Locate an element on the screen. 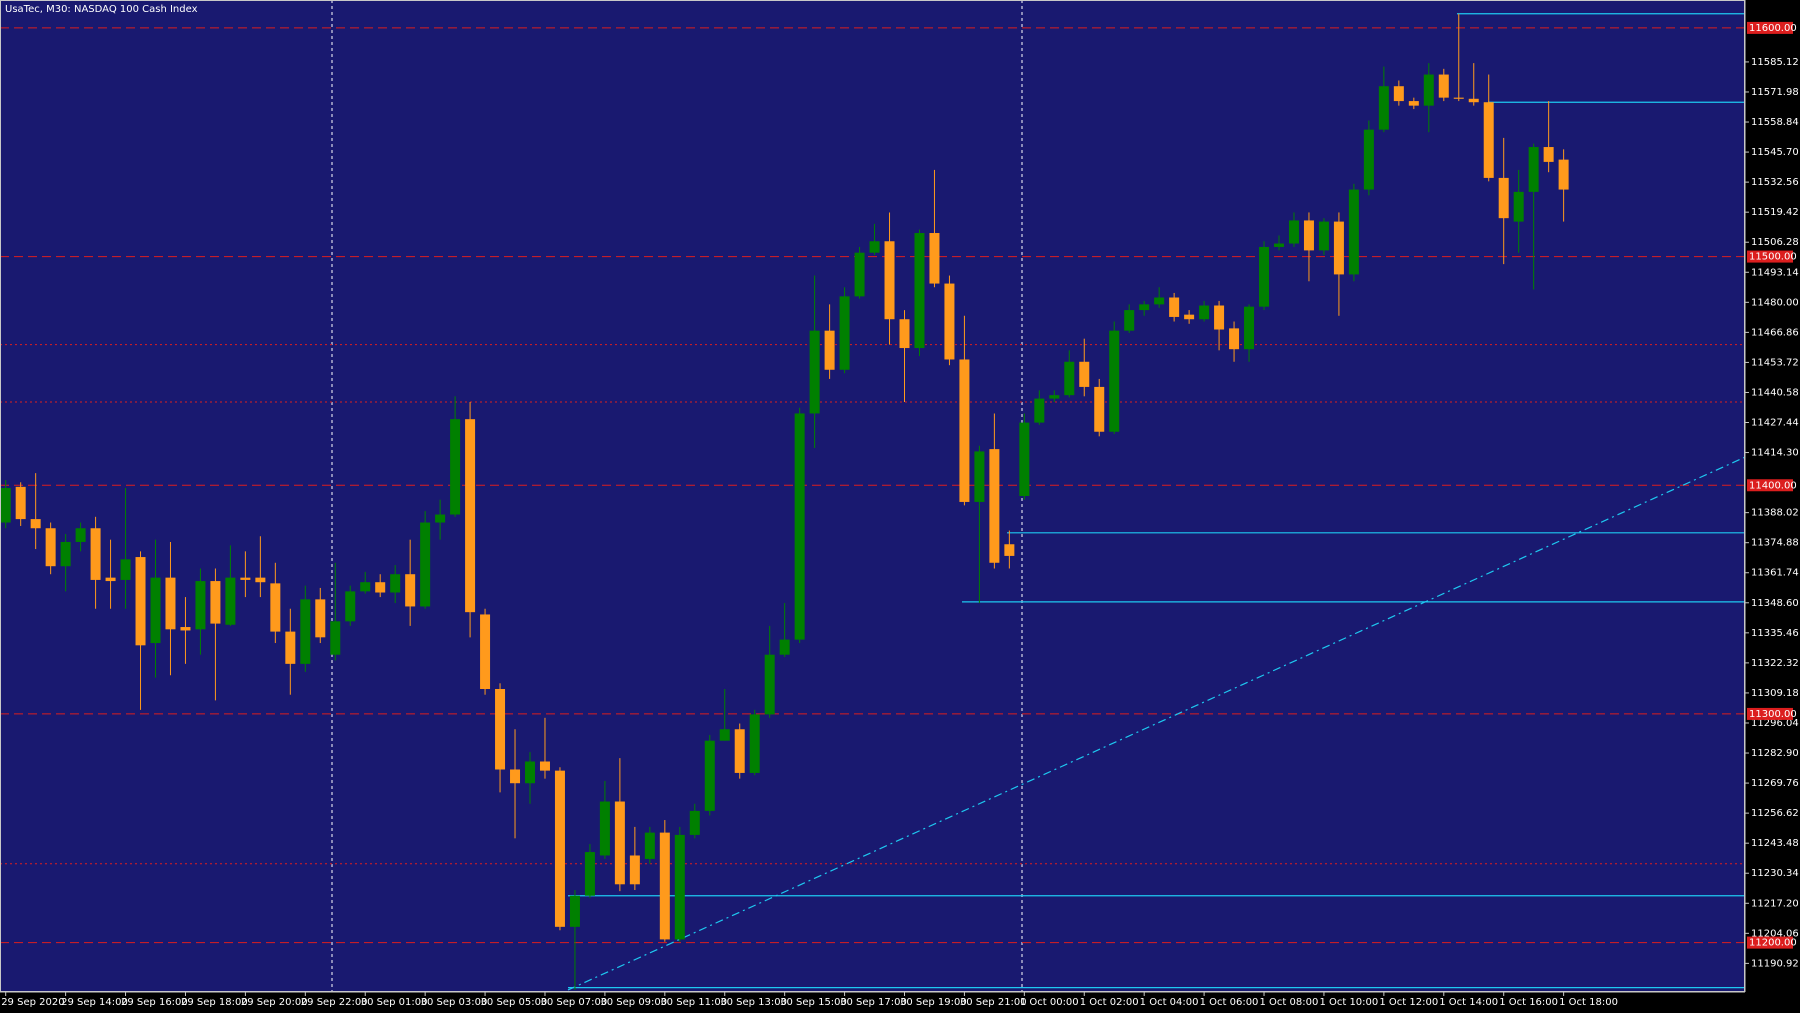 This screenshot has width=1800, height=1013. y-tick-label: 11335.46 is located at coordinates (1775, 633).